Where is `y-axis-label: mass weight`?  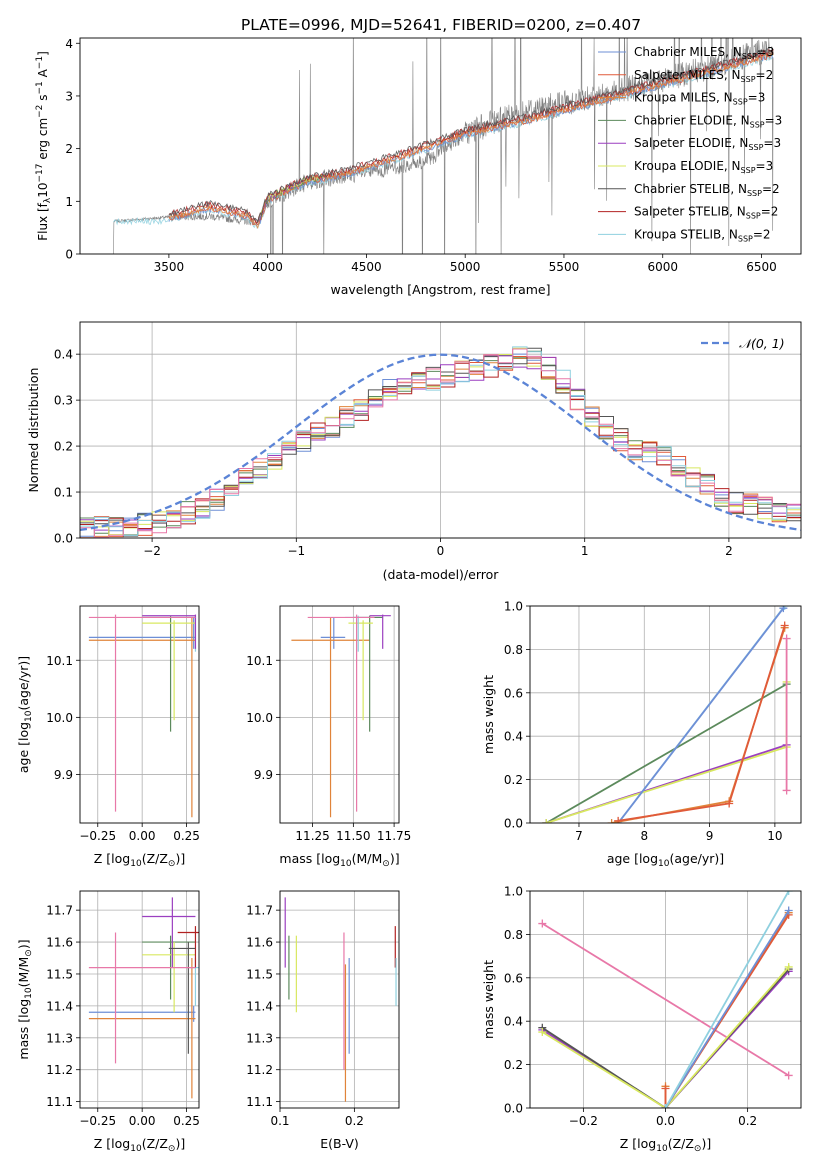 y-axis-label: mass weight is located at coordinates (488, 714).